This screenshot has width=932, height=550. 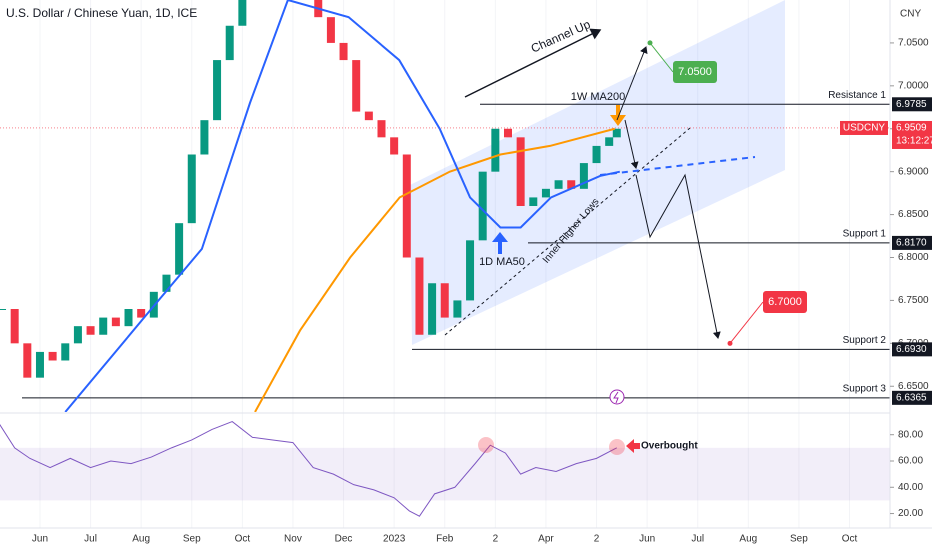 What do you see at coordinates (913, 214) in the screenshot?
I see `y-tick-label: 6.8500` at bounding box center [913, 214].